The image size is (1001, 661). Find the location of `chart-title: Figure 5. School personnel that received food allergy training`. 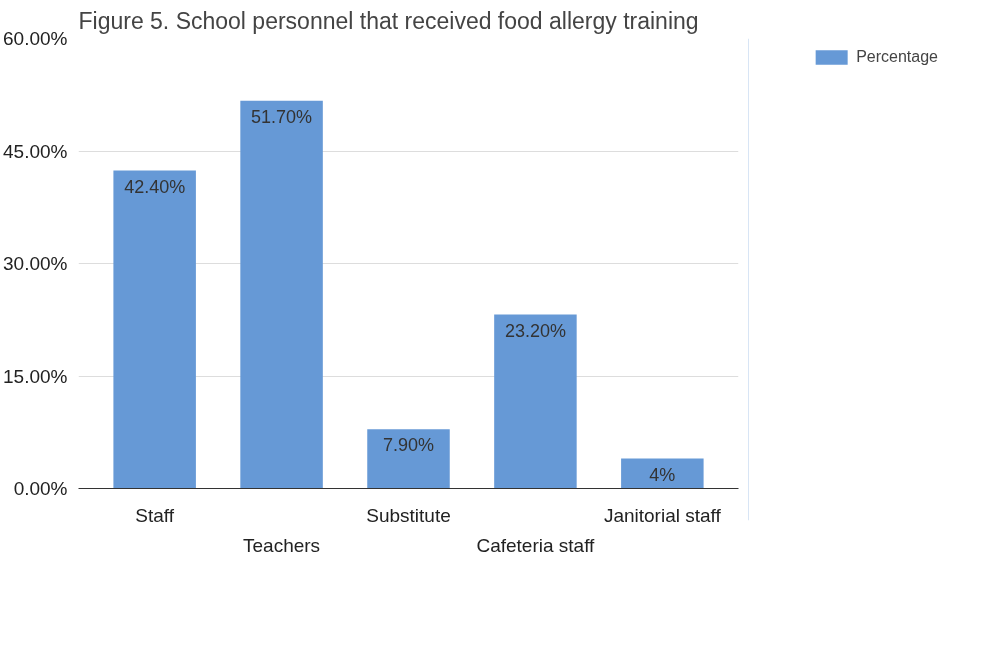

chart-title: Figure 5. School personnel that received food allergy training is located at coordinates (388, 20).